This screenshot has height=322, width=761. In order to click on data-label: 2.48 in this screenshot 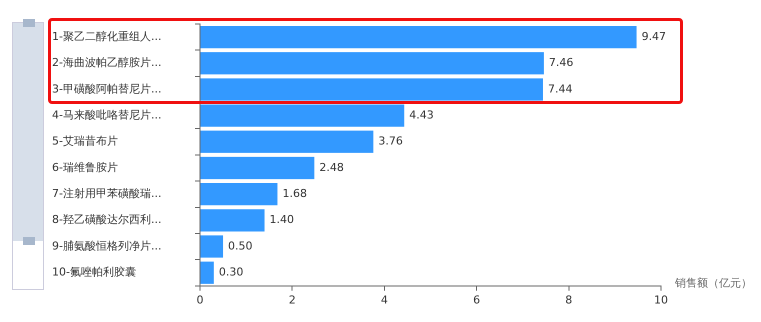, I will do `click(331, 167)`.